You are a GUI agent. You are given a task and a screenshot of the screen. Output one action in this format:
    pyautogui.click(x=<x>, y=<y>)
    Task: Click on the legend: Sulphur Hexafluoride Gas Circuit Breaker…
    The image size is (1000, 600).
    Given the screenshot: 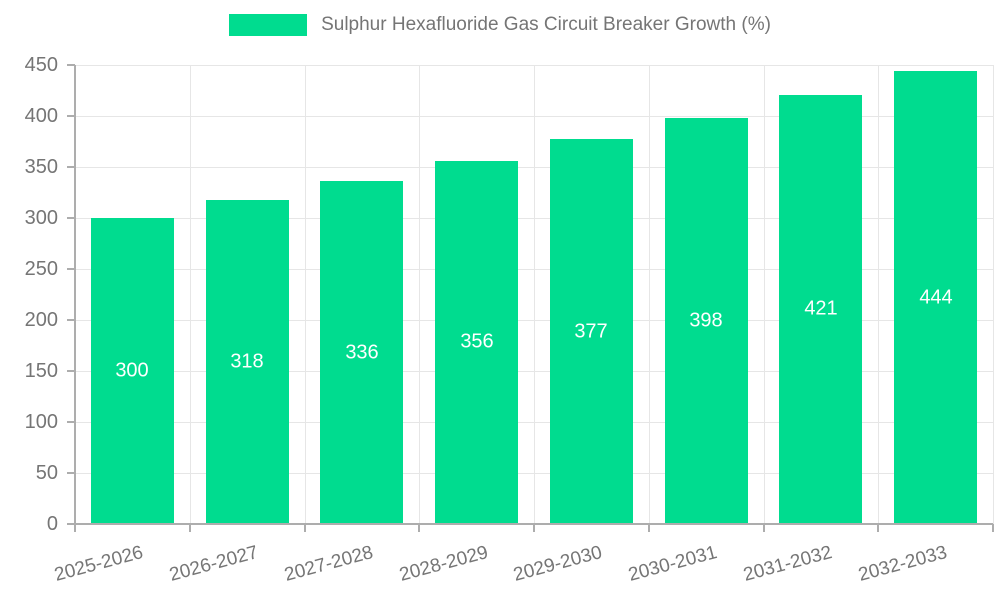 What is the action you would take?
    pyautogui.click(x=500, y=25)
    